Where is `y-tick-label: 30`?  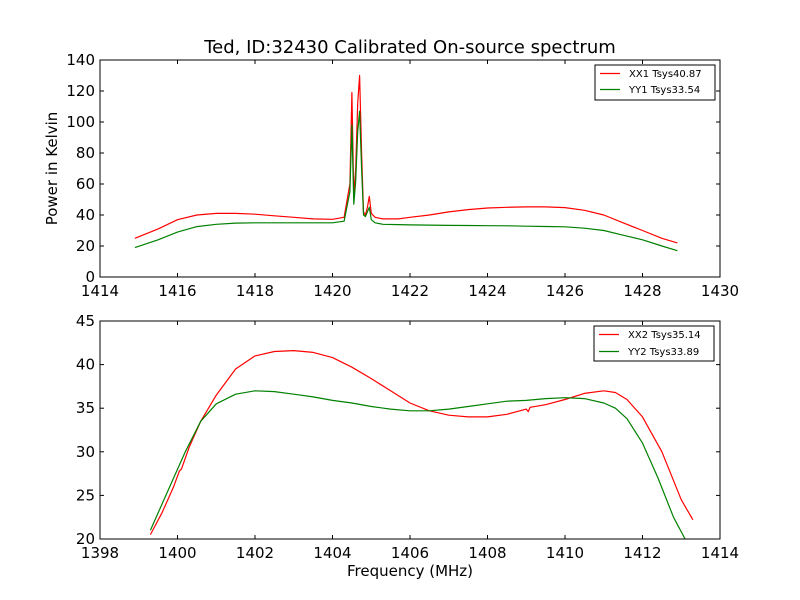
y-tick-label: 30 is located at coordinates (85, 452).